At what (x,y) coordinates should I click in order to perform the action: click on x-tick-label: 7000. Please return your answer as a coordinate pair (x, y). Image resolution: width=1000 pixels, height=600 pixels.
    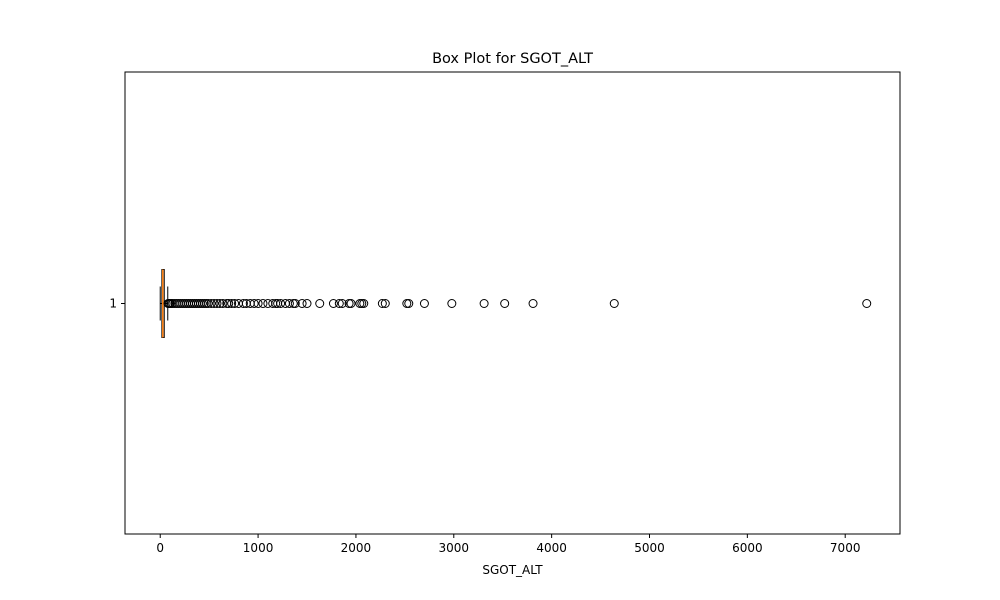
    Looking at the image, I should click on (845, 548).